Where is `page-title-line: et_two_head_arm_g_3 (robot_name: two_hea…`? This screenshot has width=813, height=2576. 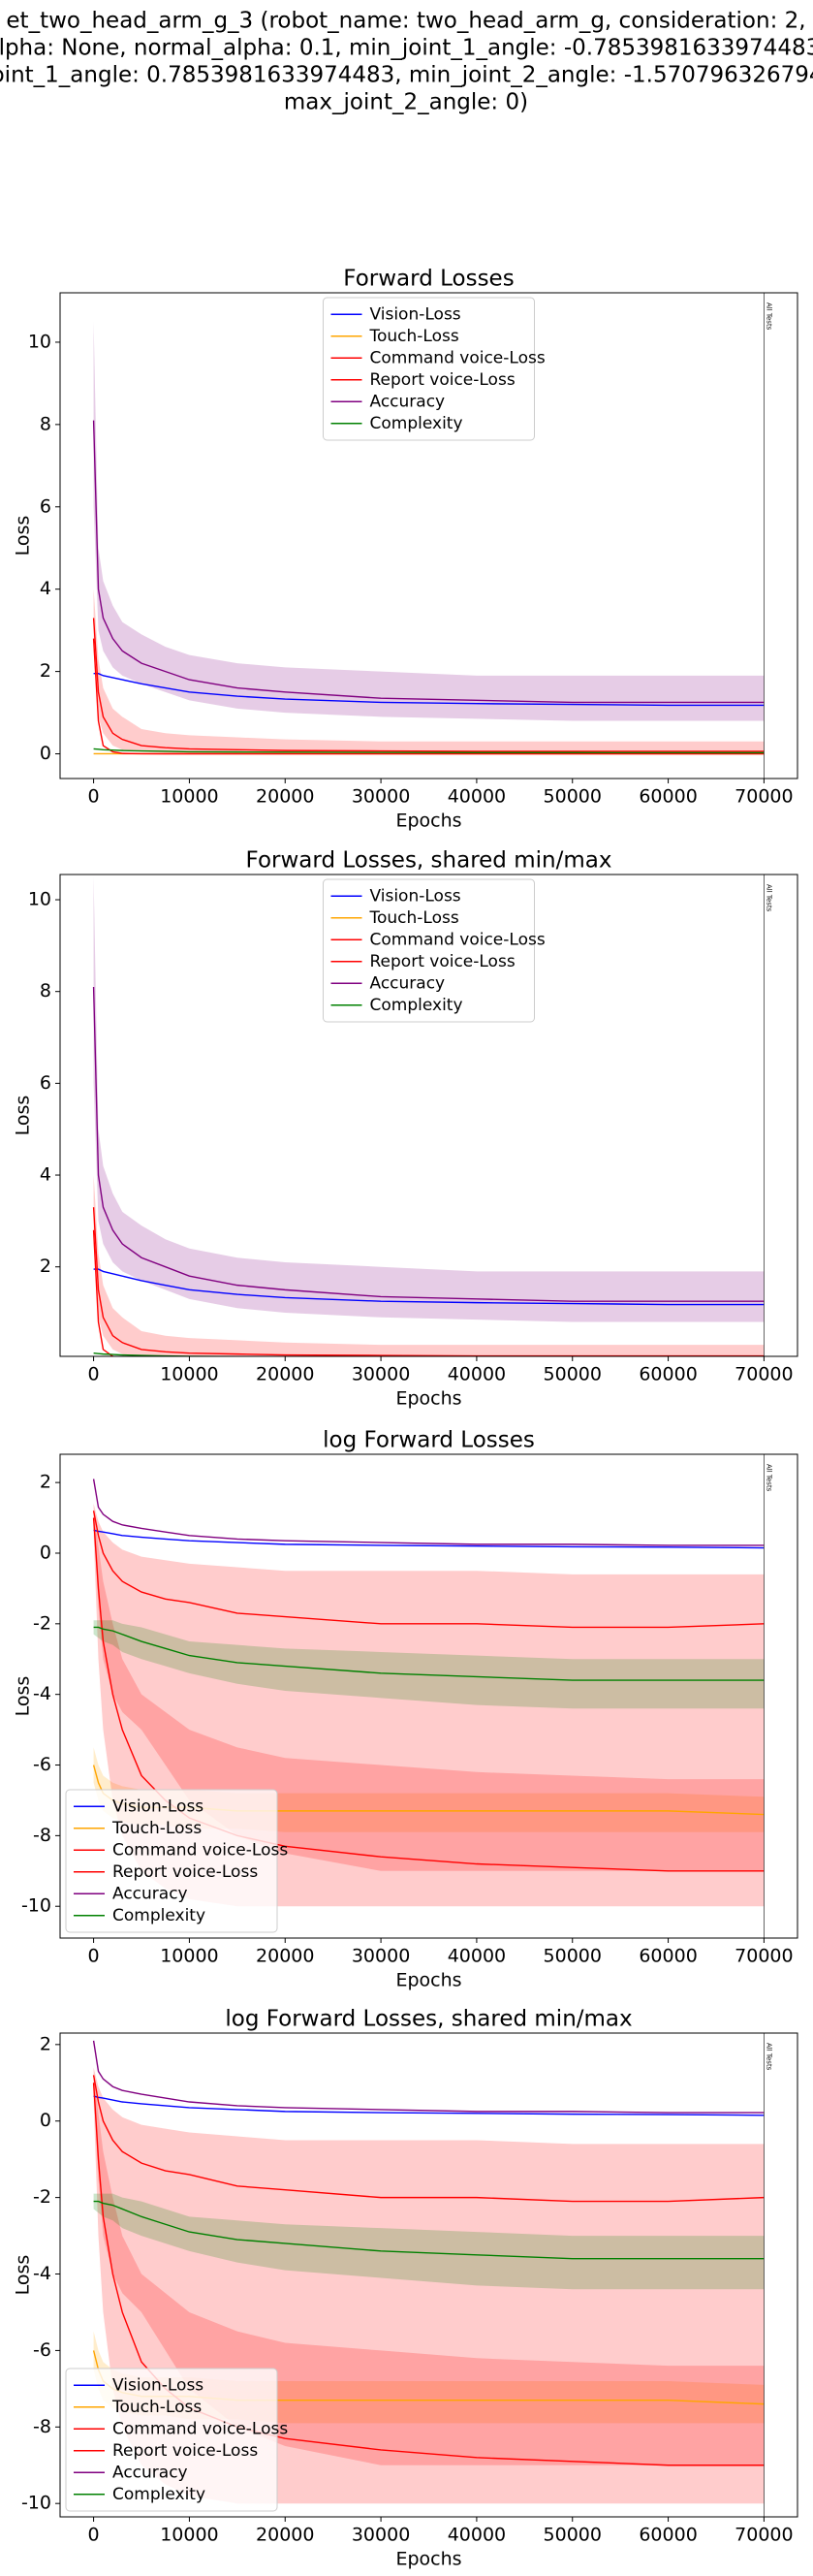
page-title-line: et_two_head_arm_g_3 (robot_name: two_hea… is located at coordinates (405, 21).